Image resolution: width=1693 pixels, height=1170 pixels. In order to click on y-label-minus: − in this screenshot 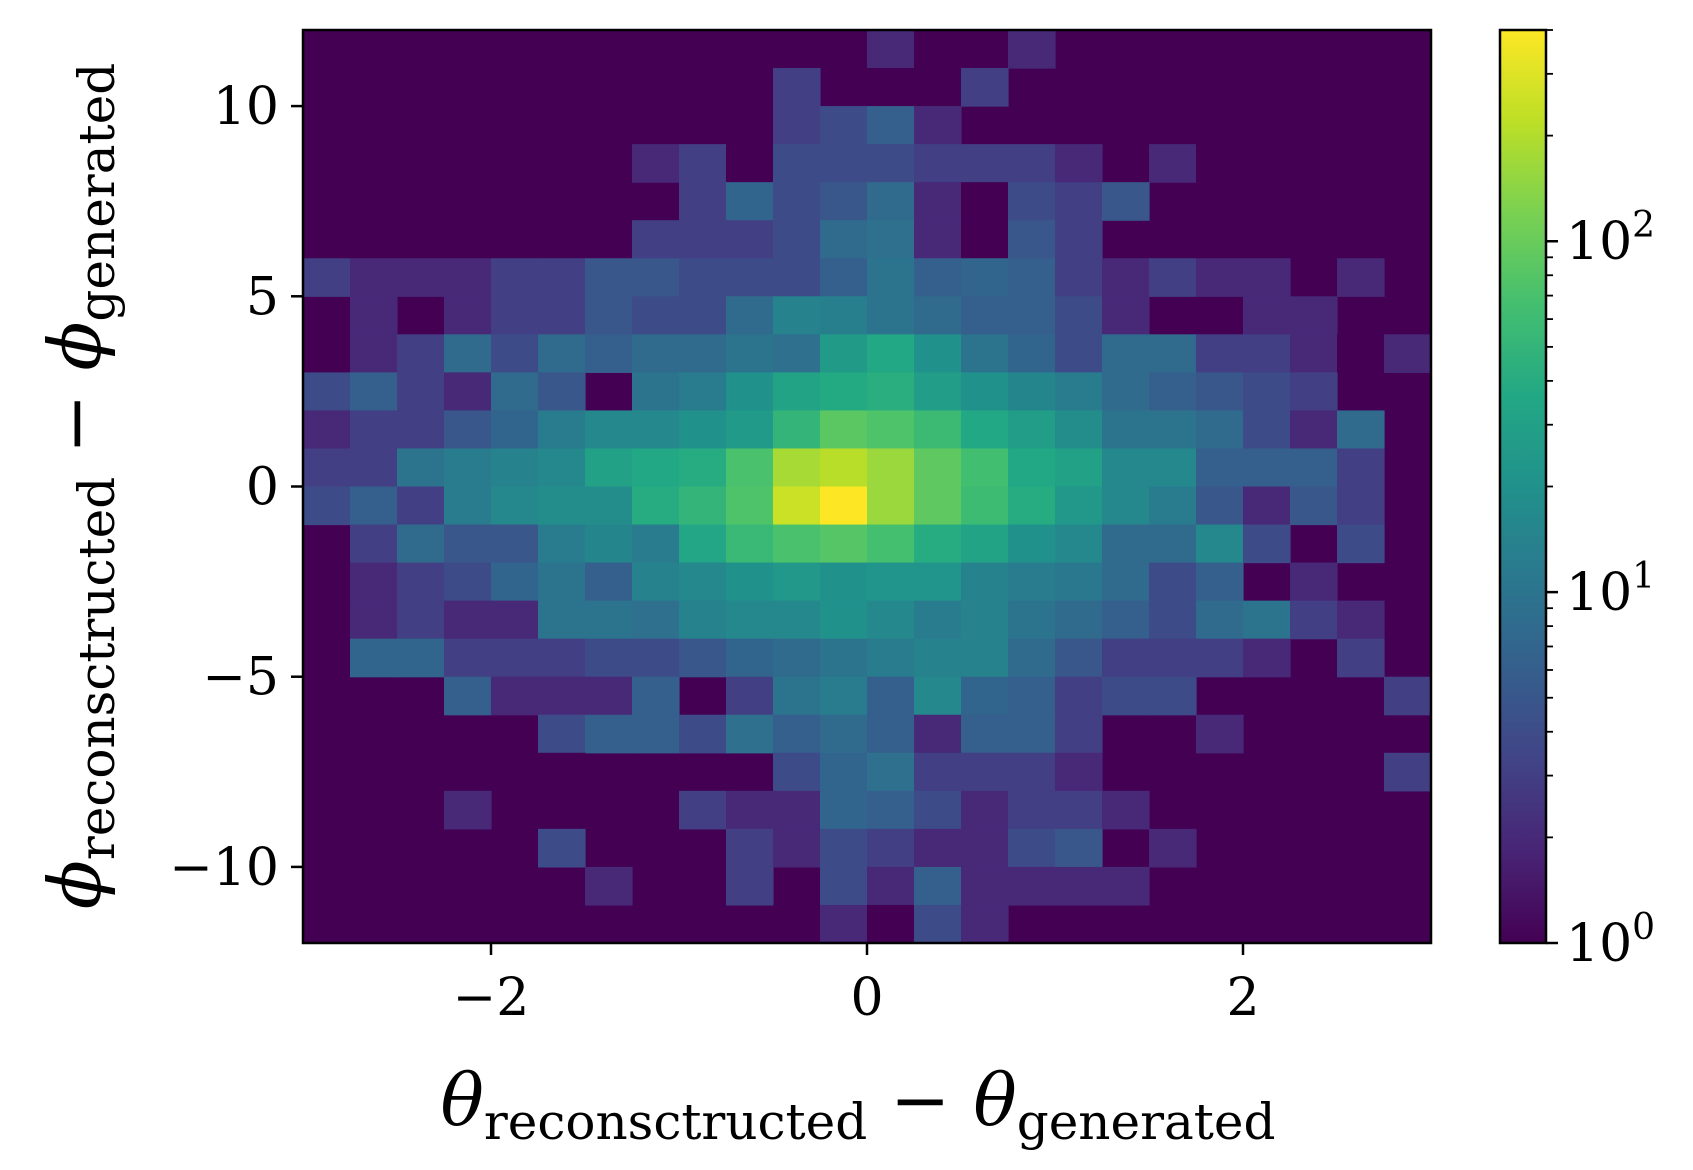, I will do `click(75, 424)`.